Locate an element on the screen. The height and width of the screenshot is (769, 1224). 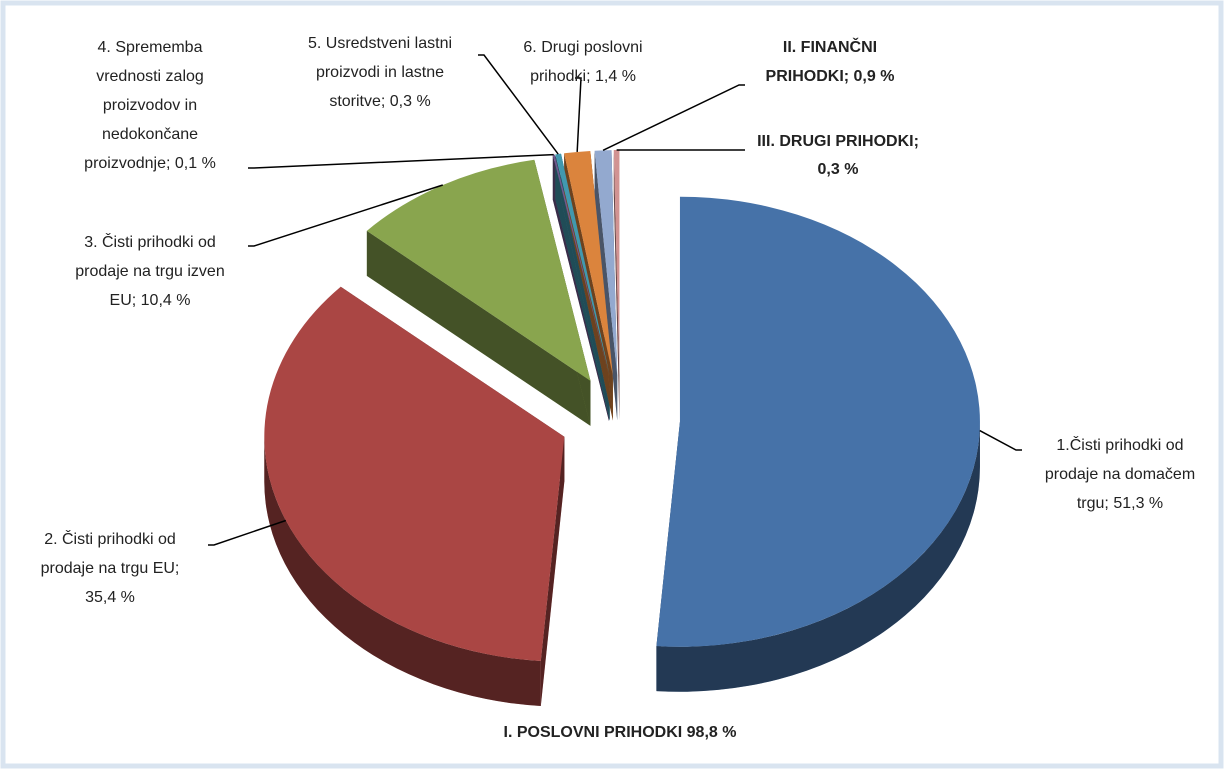
data-label: 35,4 % is located at coordinates (110, 597).